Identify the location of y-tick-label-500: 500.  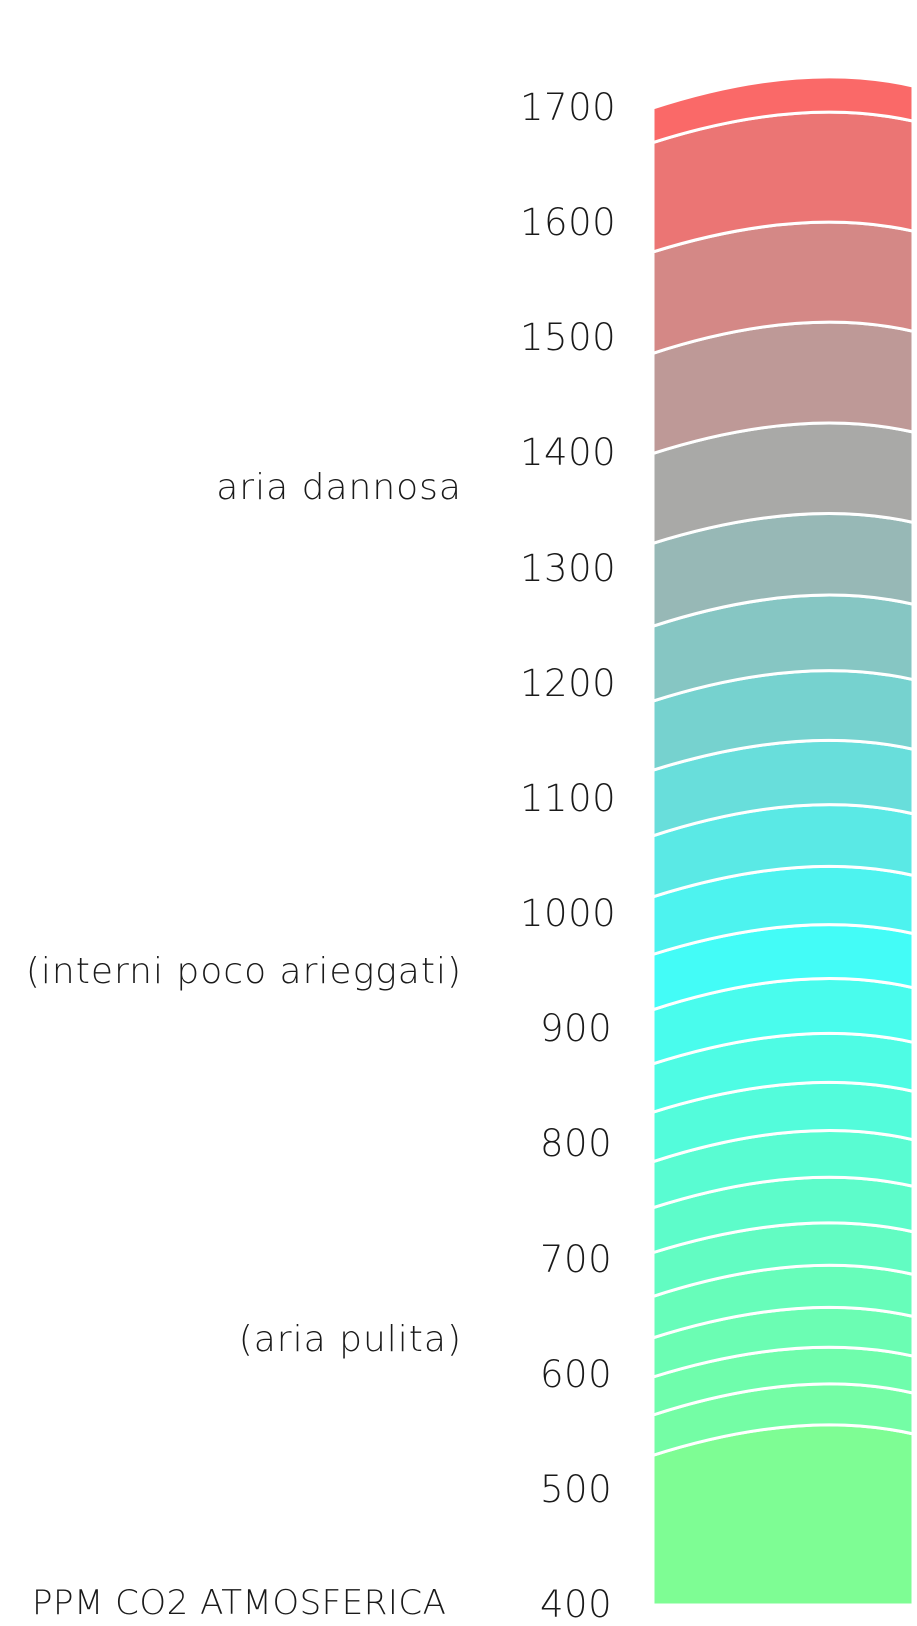
(576, 1489).